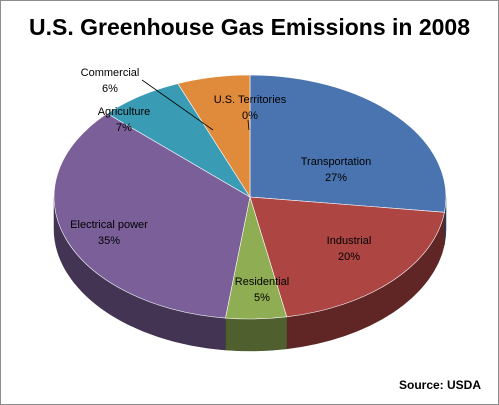 This screenshot has width=499, height=405. What do you see at coordinates (262, 298) in the screenshot?
I see `label-value-residential: 5%` at bounding box center [262, 298].